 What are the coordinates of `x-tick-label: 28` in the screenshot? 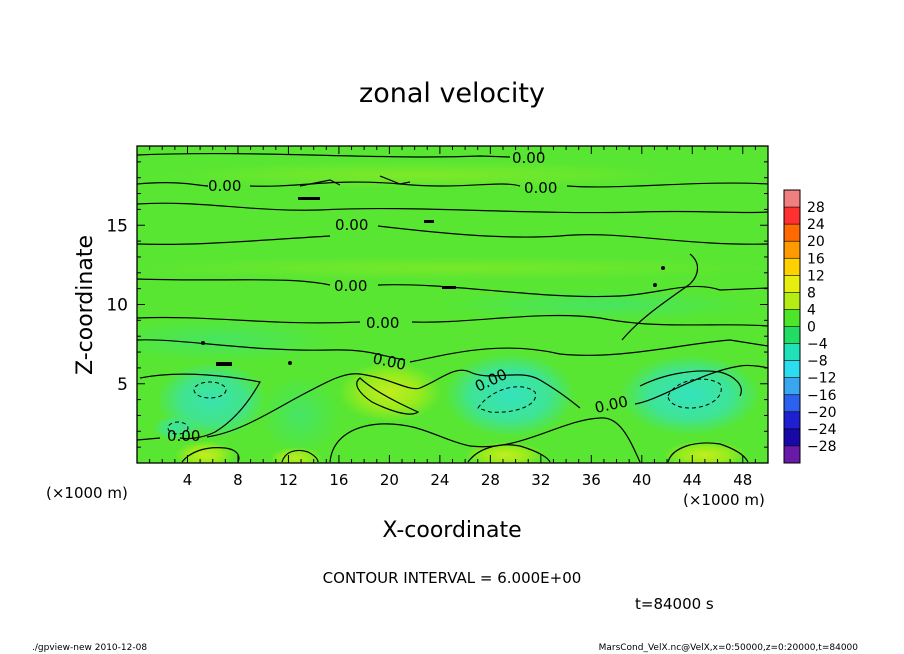 It's located at (490, 480).